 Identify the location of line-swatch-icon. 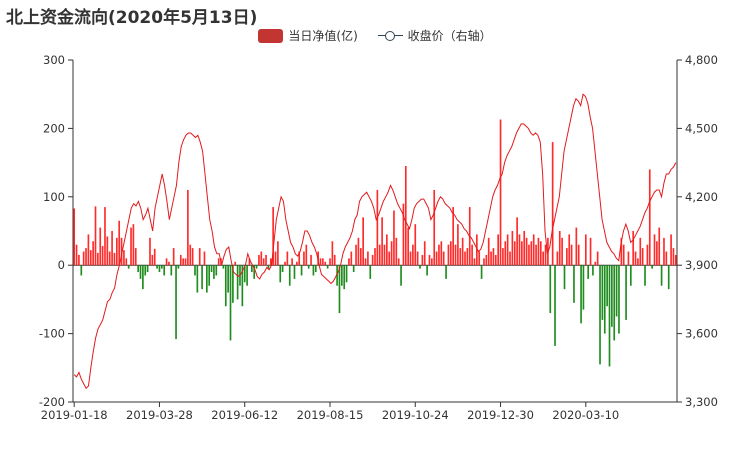
(390, 36).